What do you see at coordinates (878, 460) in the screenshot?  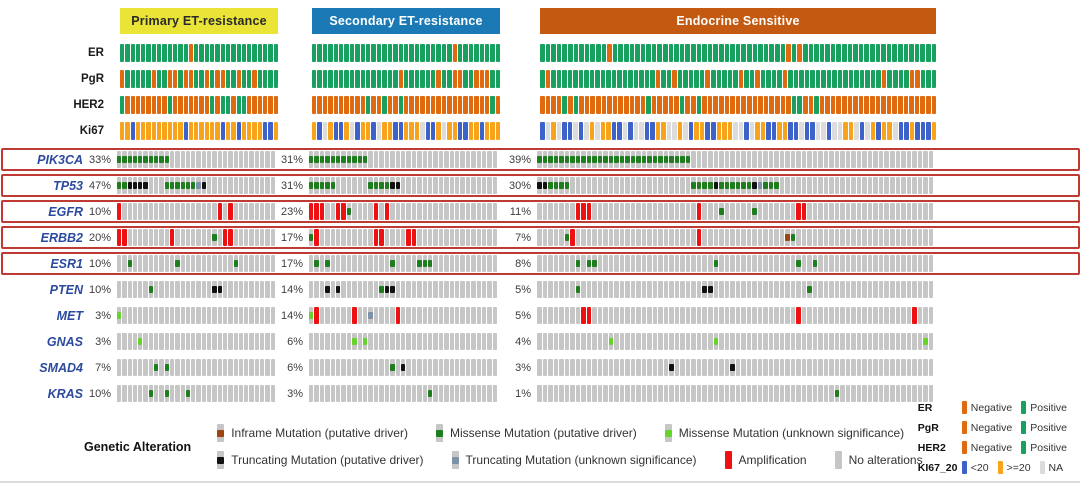 I see `legend-item: No alterations` at bounding box center [878, 460].